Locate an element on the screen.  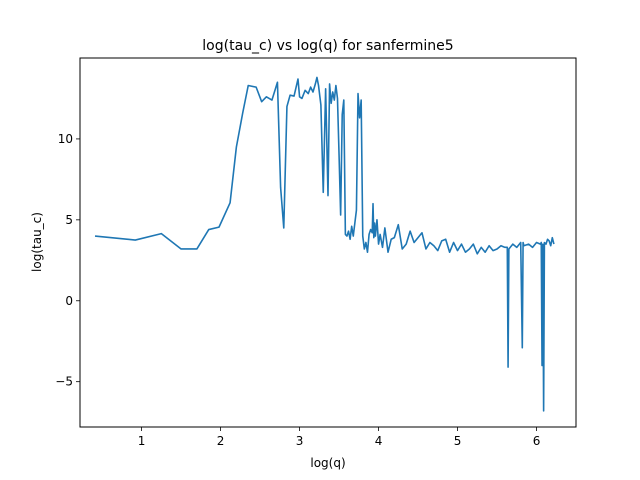
x-tick-label: 6 is located at coordinates (537, 441).